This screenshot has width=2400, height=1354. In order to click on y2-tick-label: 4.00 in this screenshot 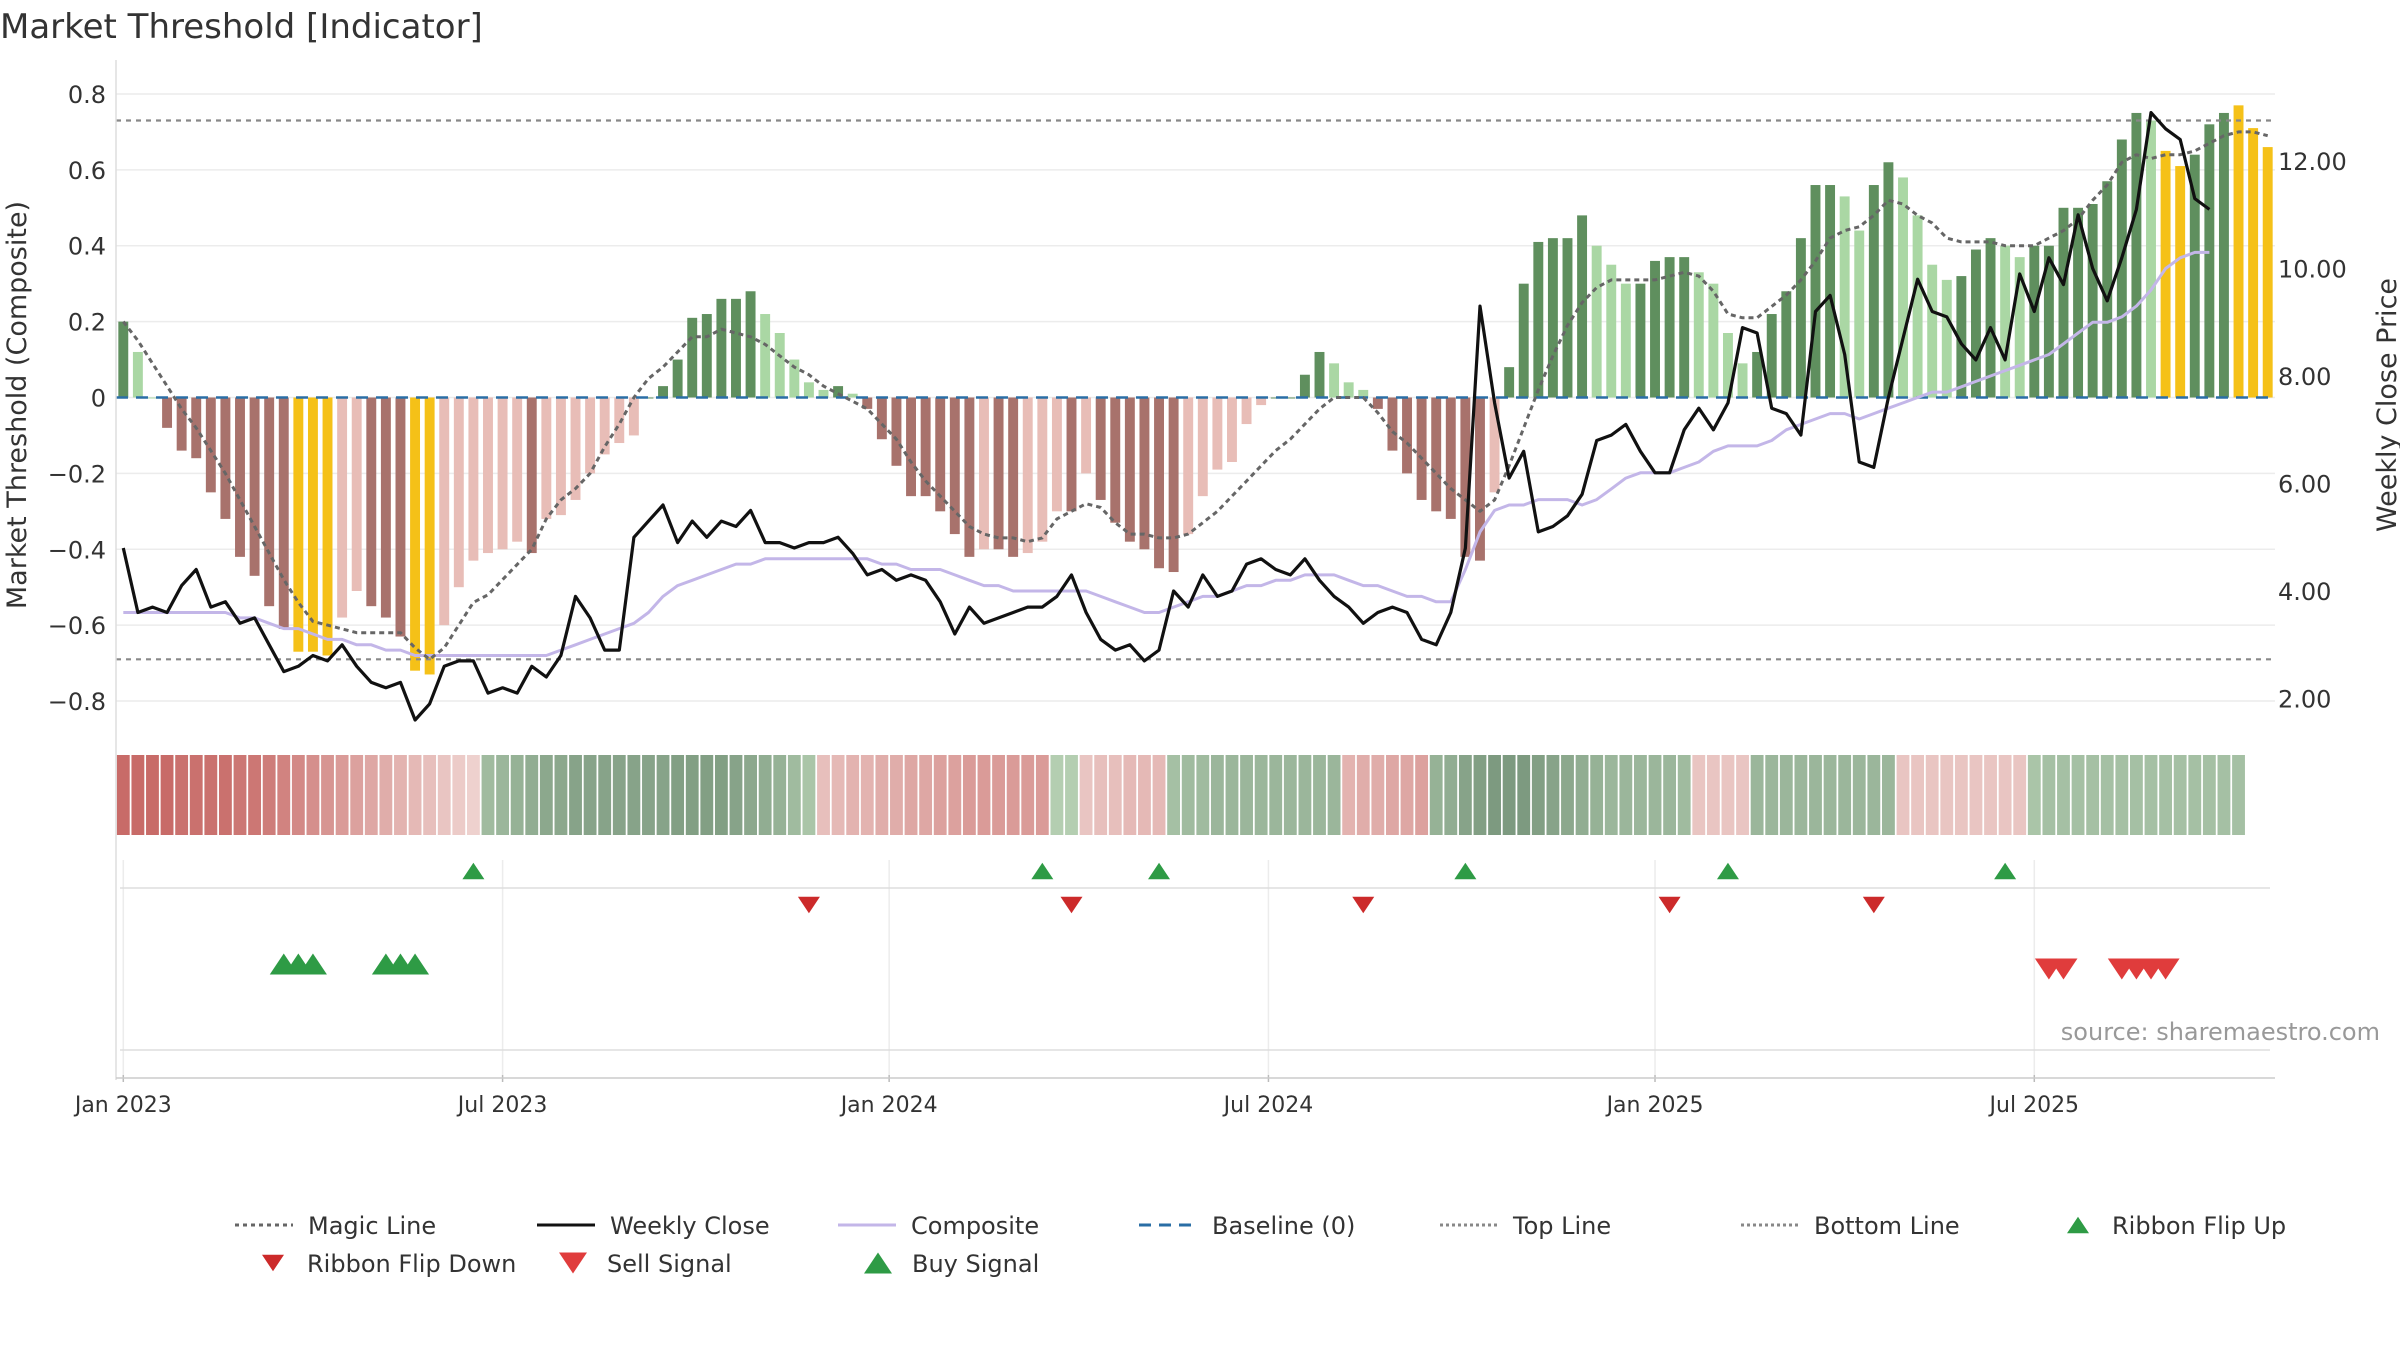, I will do `click(2304, 592)`.